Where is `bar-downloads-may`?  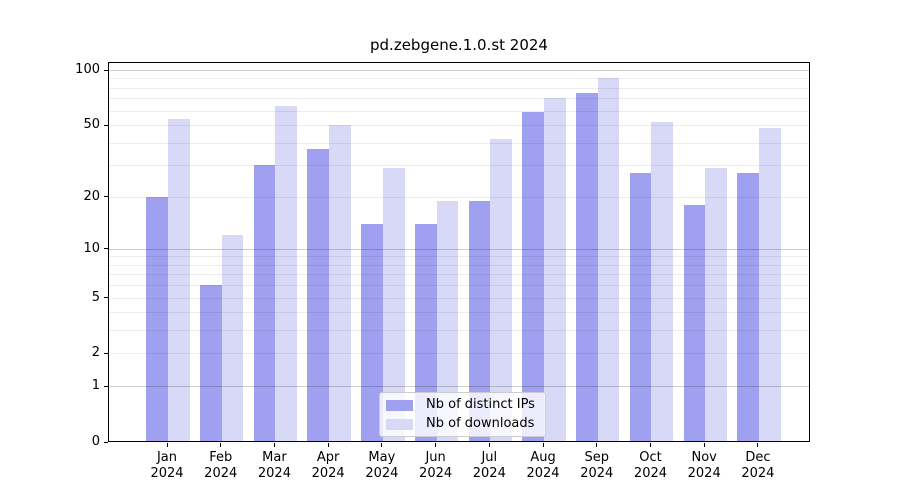 bar-downloads-may is located at coordinates (393, 304).